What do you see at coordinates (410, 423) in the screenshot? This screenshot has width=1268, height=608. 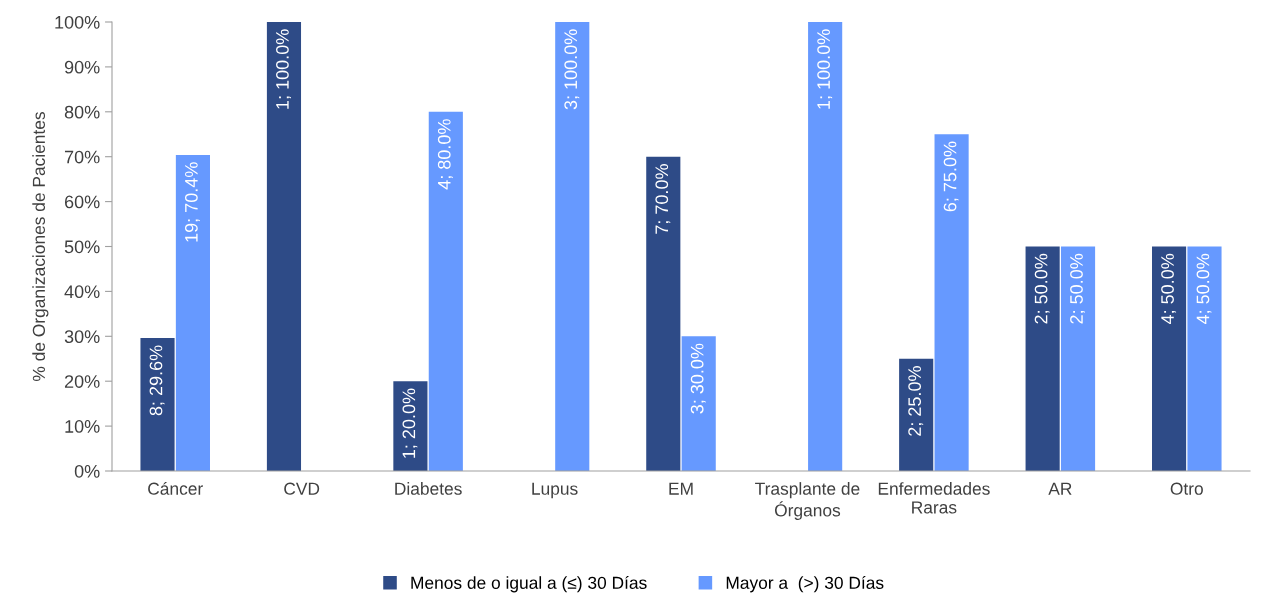 I see `data-label: 1; 20.0%` at bounding box center [410, 423].